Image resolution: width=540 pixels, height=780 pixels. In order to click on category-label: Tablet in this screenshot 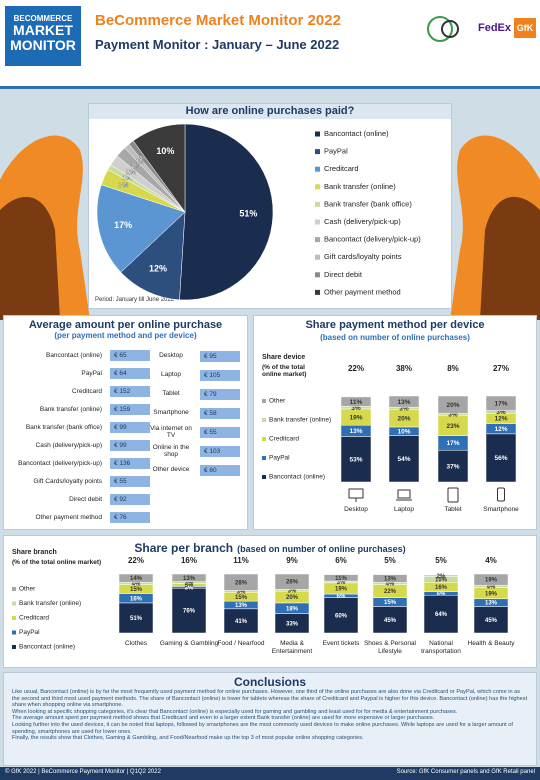, I will do `click(453, 509)`.